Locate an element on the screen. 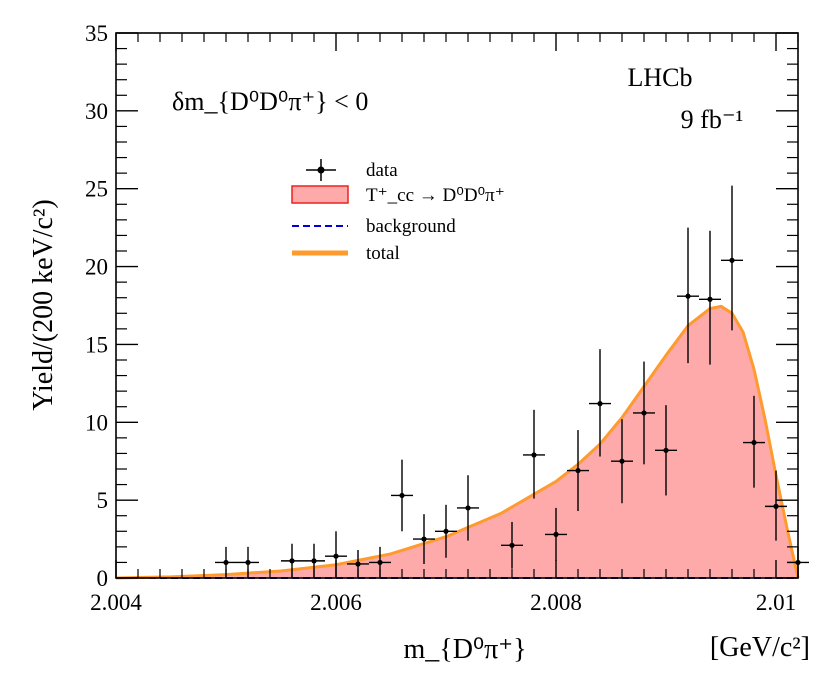  y-tick-label: 15 is located at coordinates (96, 344).